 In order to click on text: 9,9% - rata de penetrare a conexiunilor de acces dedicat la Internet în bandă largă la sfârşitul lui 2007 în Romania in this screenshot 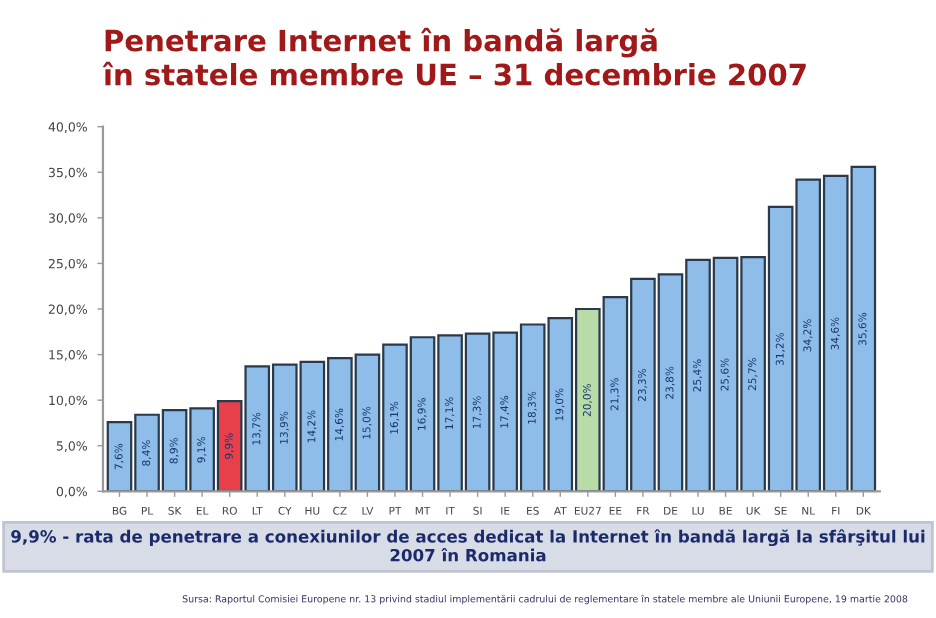, I will do `click(468, 545)`.